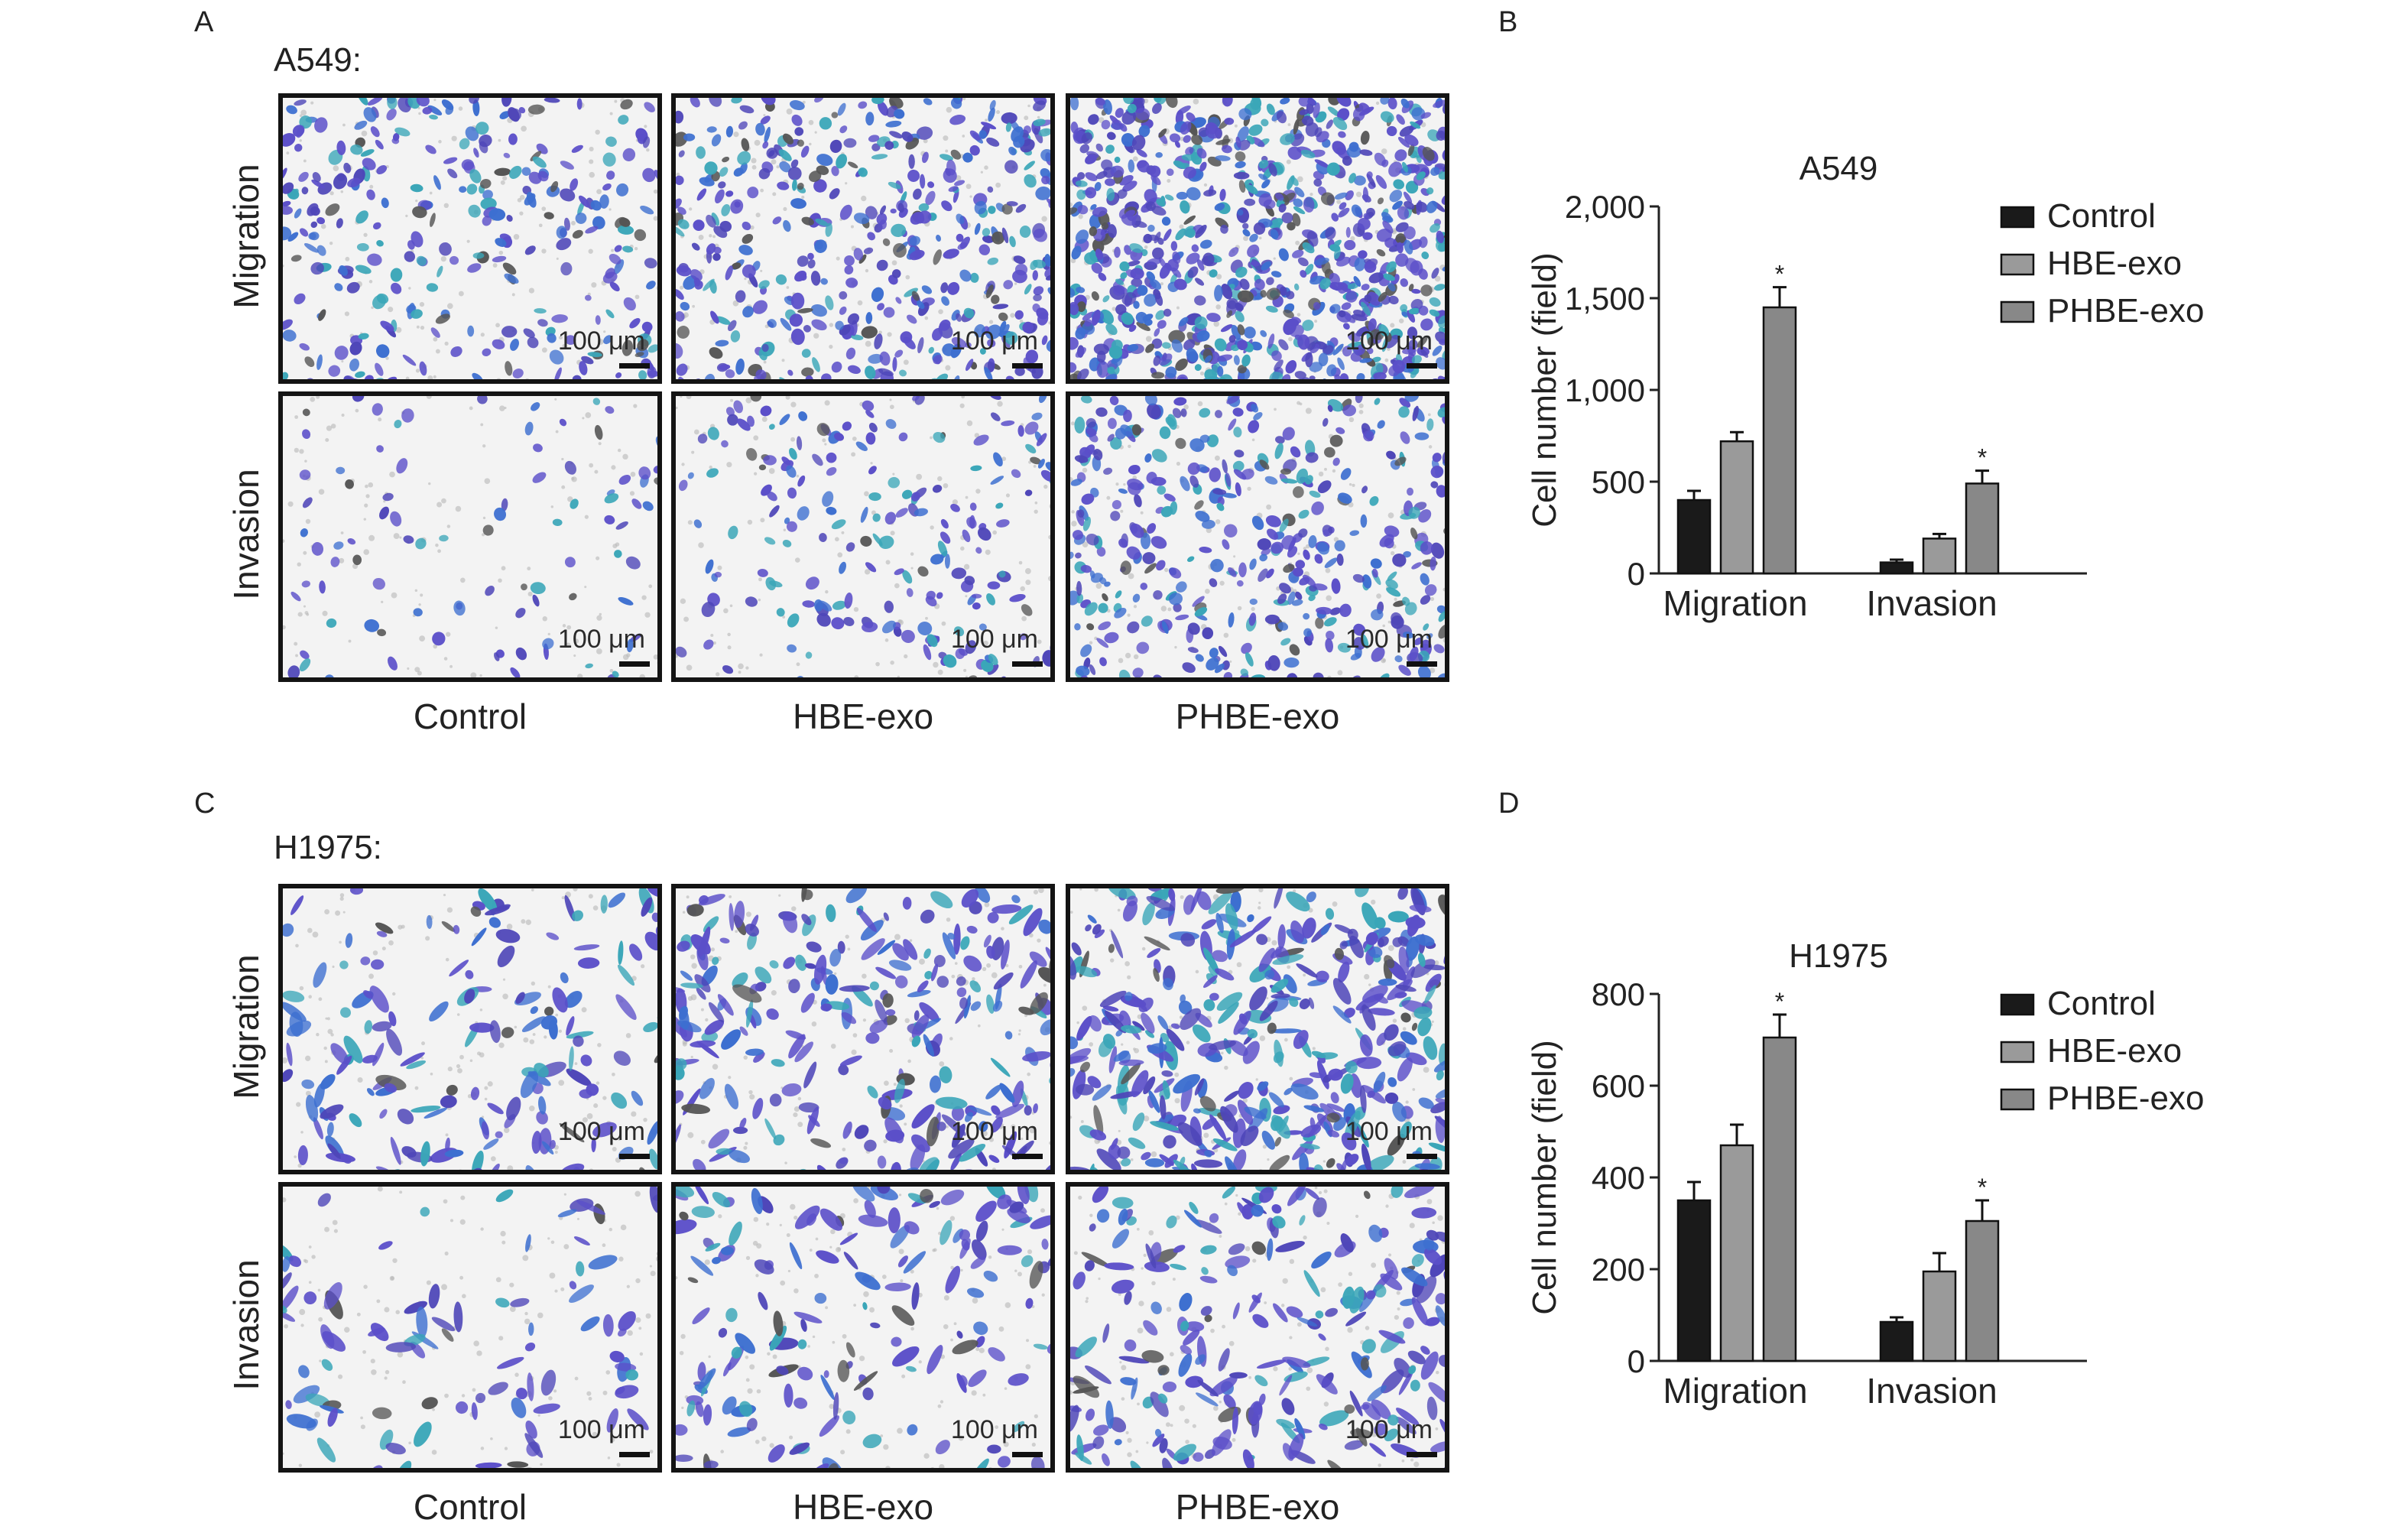 This screenshot has height=1536, width=2408. What do you see at coordinates (1508, 22) in the screenshot?
I see `panel-letter-b: B` at bounding box center [1508, 22].